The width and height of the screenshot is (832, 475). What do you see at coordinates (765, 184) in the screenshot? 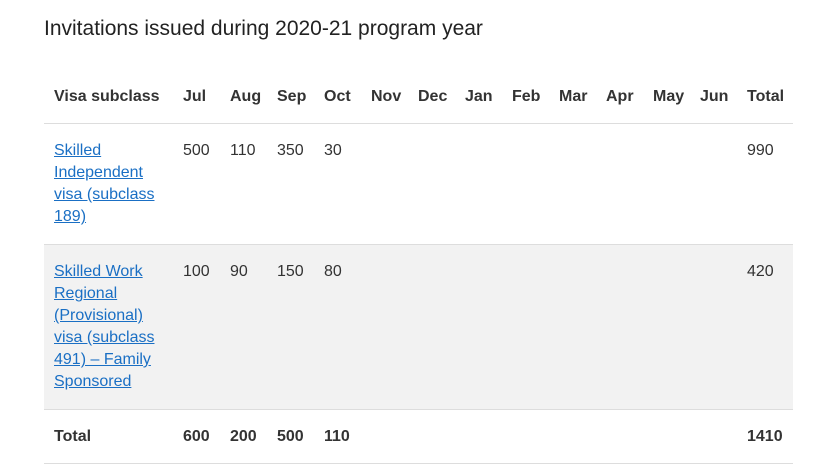
I see `total-cell: 990` at bounding box center [765, 184].